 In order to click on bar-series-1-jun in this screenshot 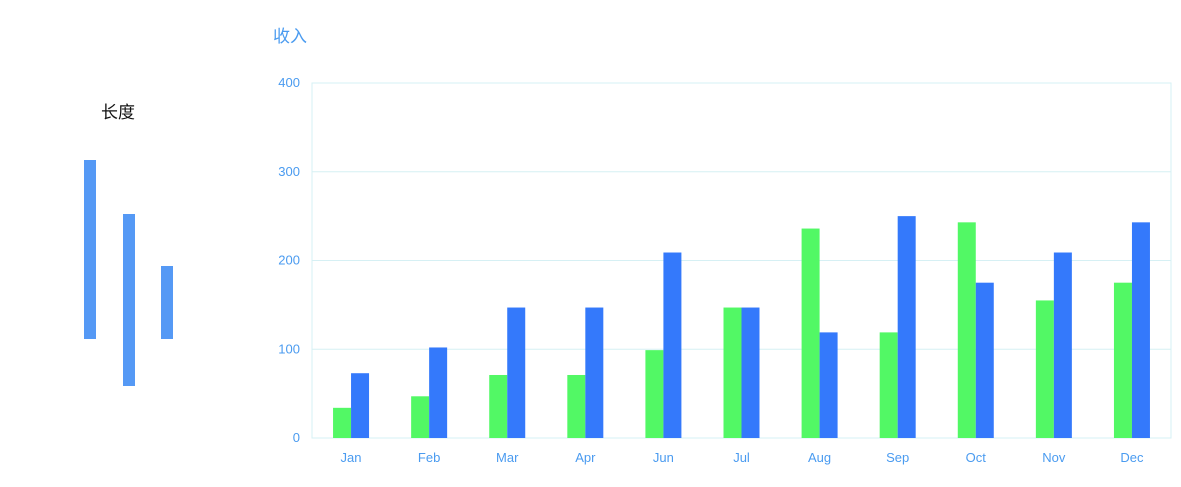, I will do `click(654, 394)`.